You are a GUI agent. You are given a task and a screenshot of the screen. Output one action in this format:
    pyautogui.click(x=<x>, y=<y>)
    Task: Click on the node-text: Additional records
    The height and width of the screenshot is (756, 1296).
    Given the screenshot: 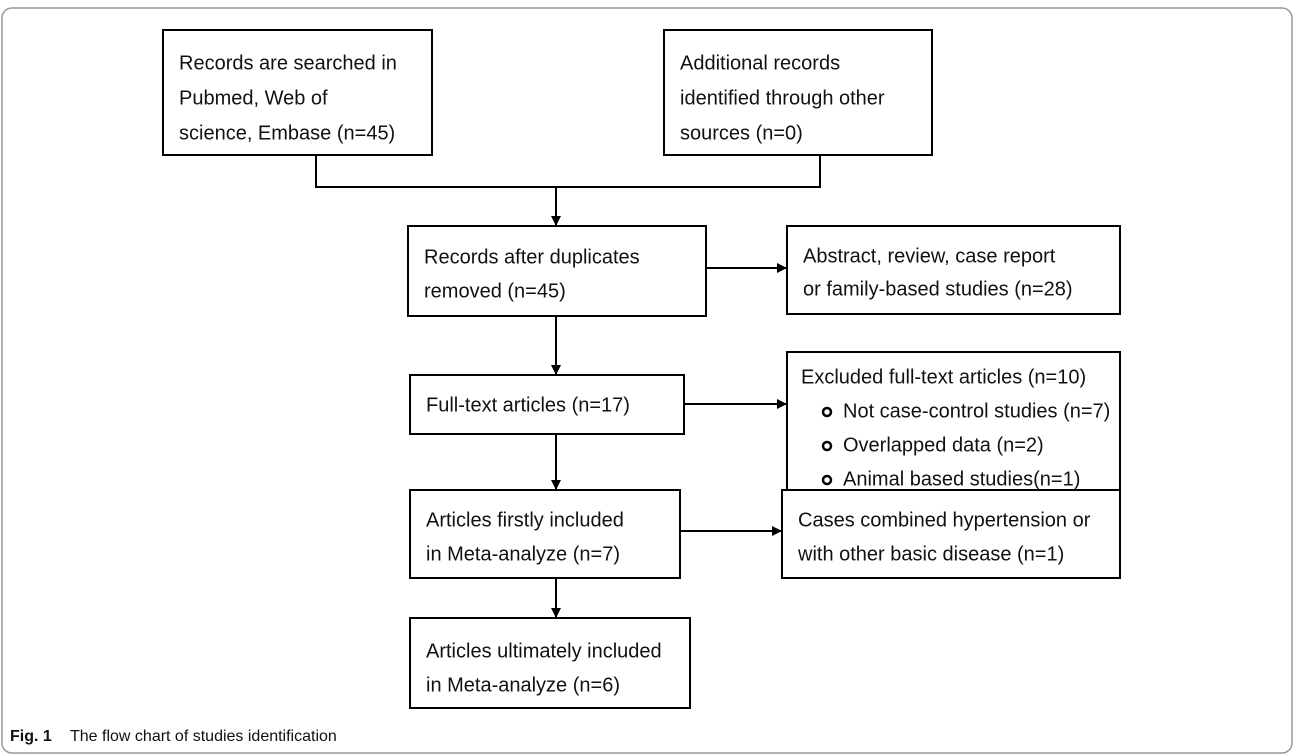 What is the action you would take?
    pyautogui.click(x=760, y=63)
    